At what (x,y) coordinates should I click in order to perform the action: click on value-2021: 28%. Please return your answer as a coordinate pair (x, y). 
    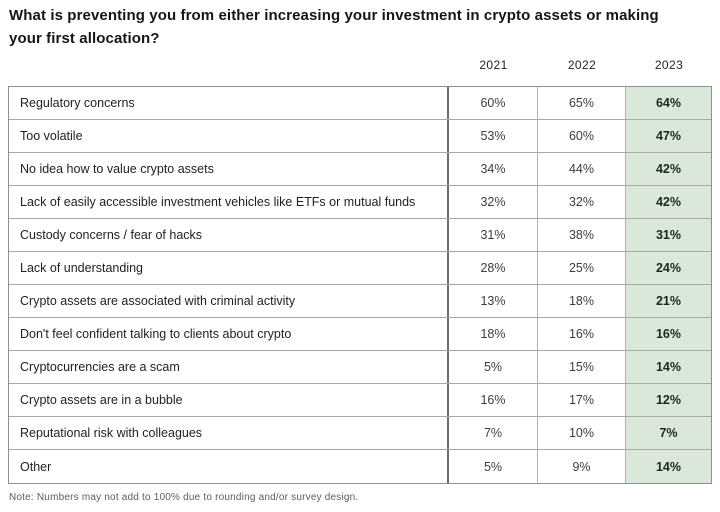
    Looking at the image, I should click on (493, 268).